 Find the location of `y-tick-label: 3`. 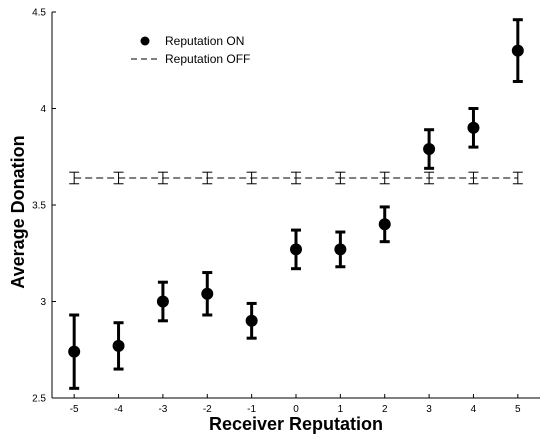

y-tick-label: 3 is located at coordinates (43, 302).